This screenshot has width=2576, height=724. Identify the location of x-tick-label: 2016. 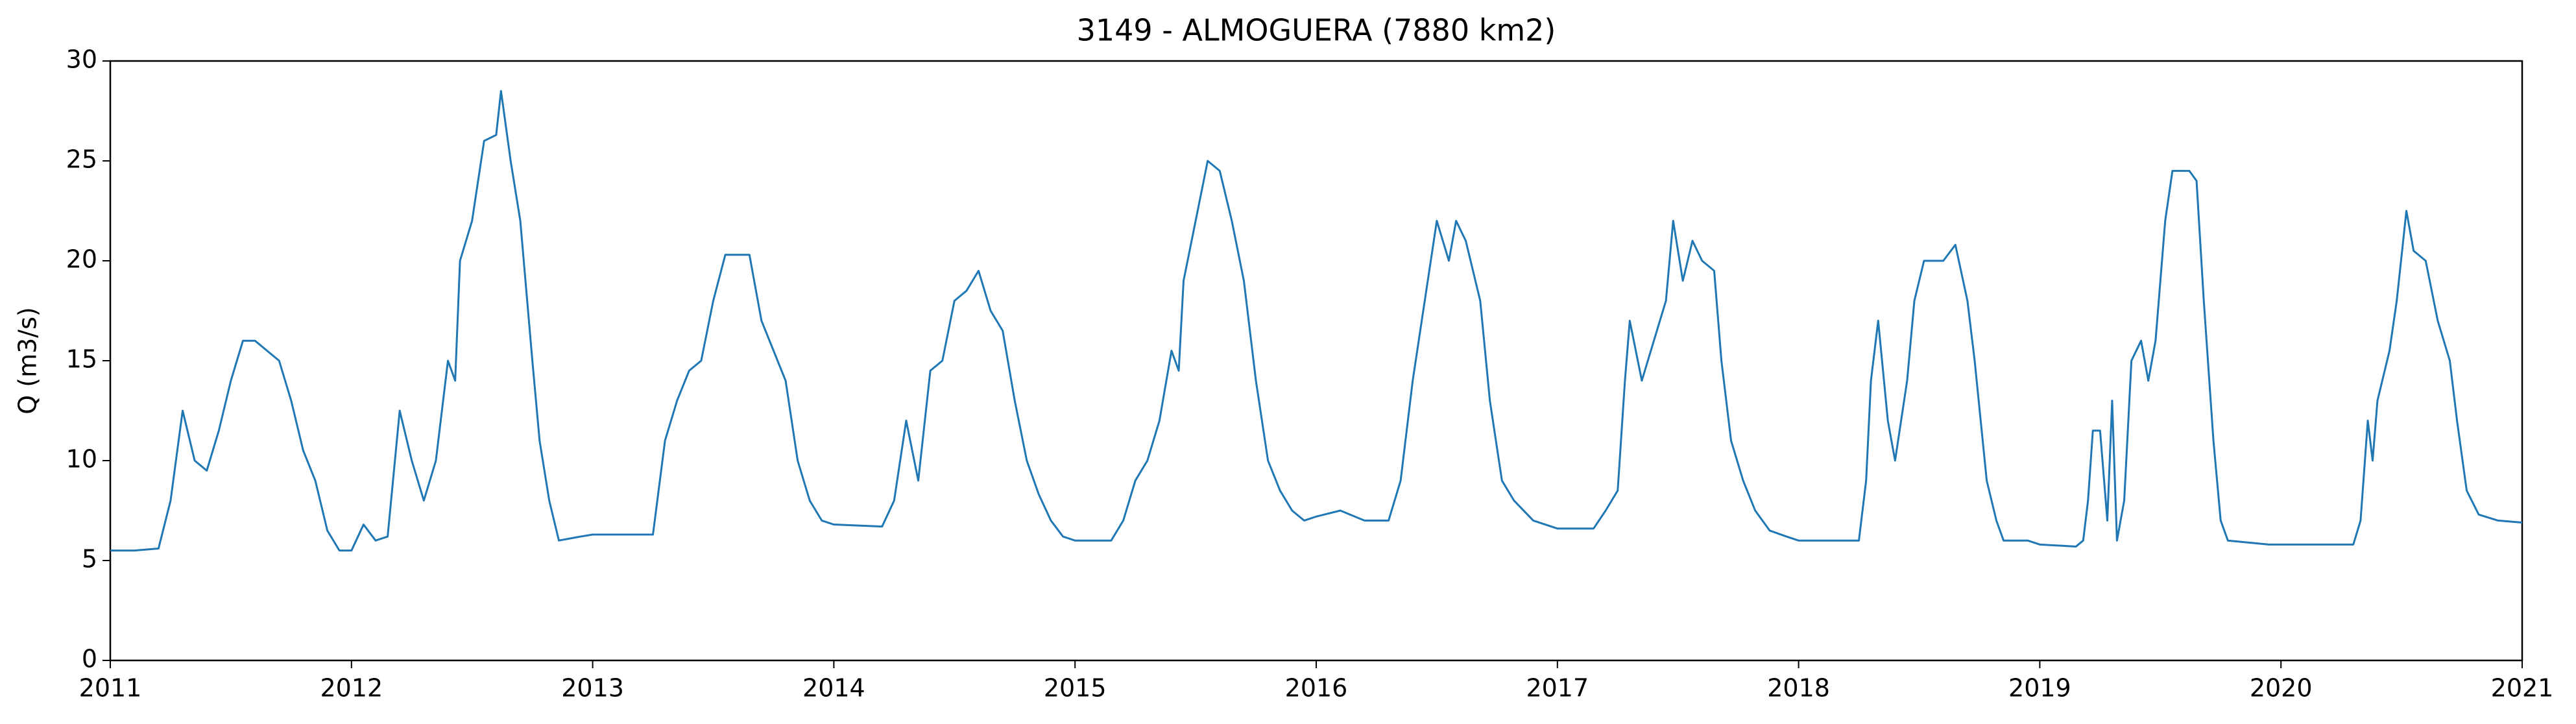
(1316, 688).